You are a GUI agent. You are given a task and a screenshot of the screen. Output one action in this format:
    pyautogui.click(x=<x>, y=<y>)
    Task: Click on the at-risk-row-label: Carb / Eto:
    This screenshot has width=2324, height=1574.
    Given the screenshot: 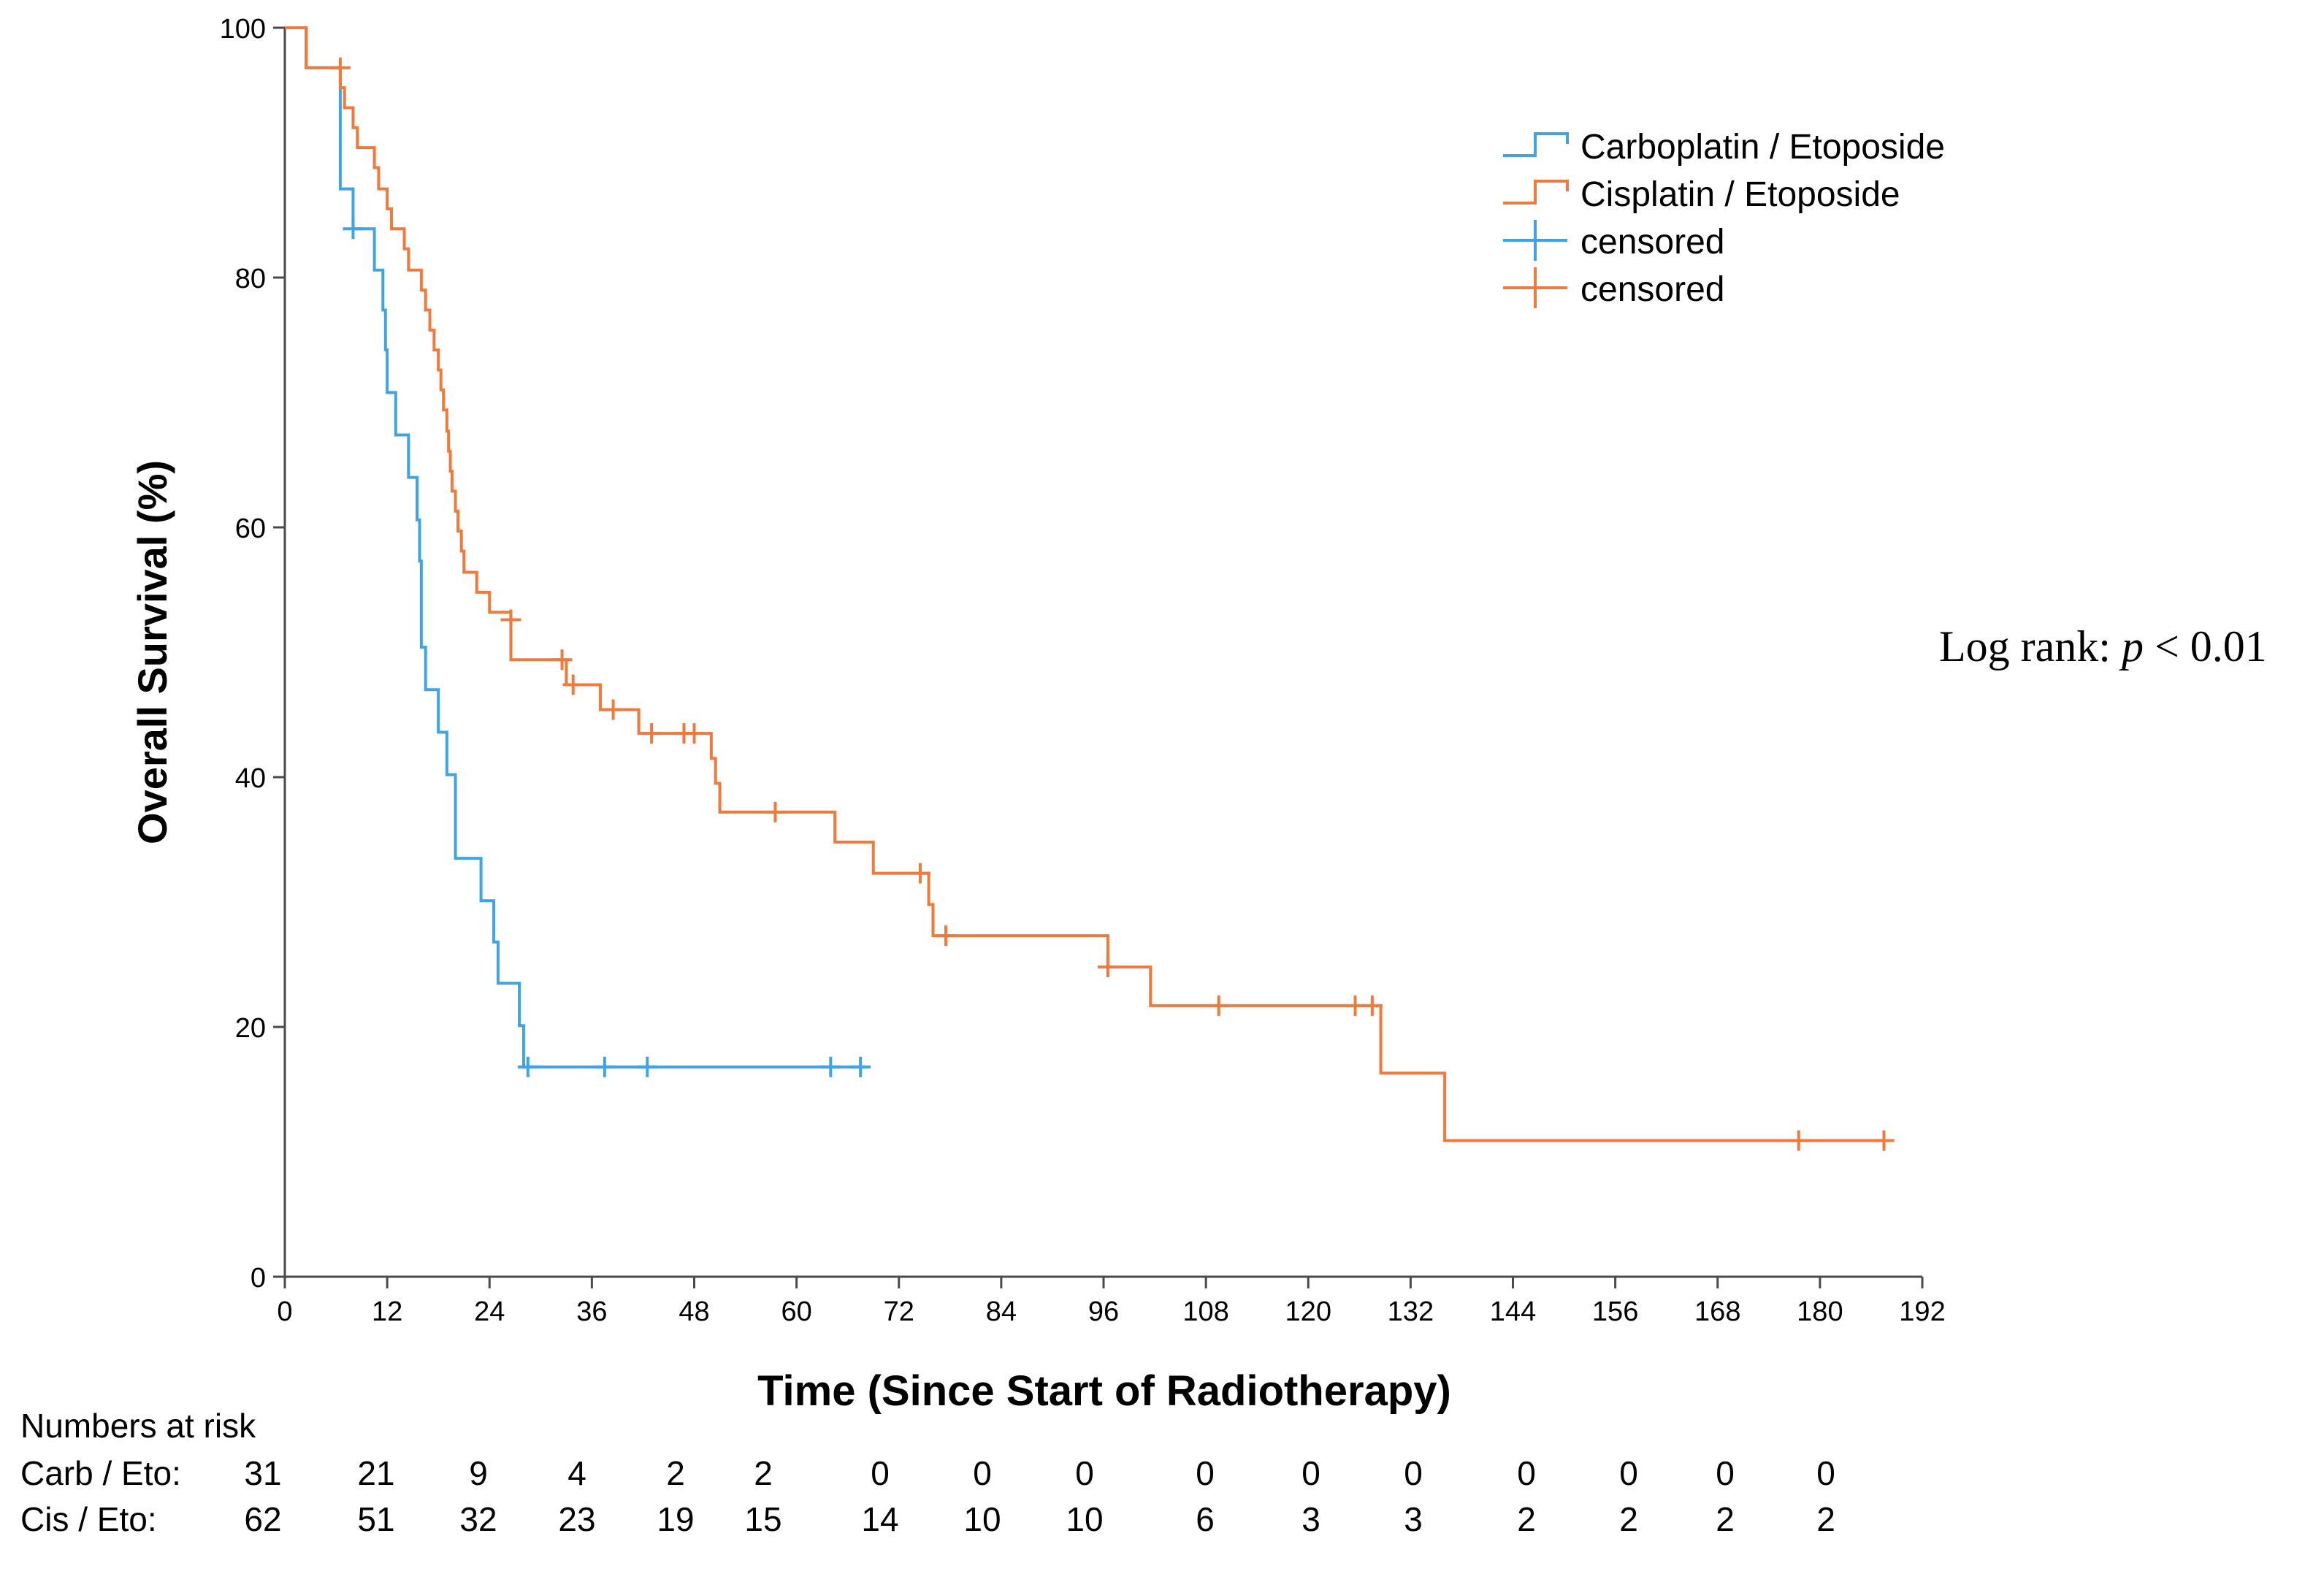 What is the action you would take?
    pyautogui.click(x=101, y=1473)
    